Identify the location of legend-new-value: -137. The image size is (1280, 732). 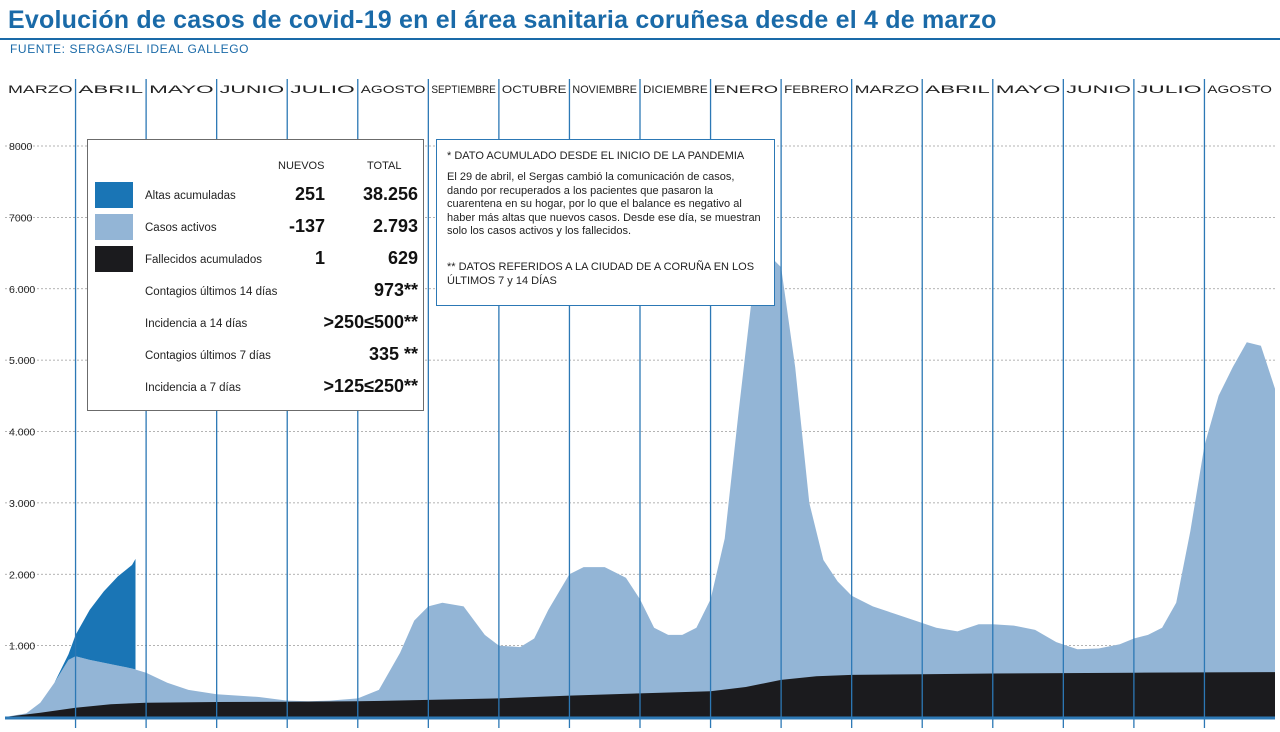
(306, 226).